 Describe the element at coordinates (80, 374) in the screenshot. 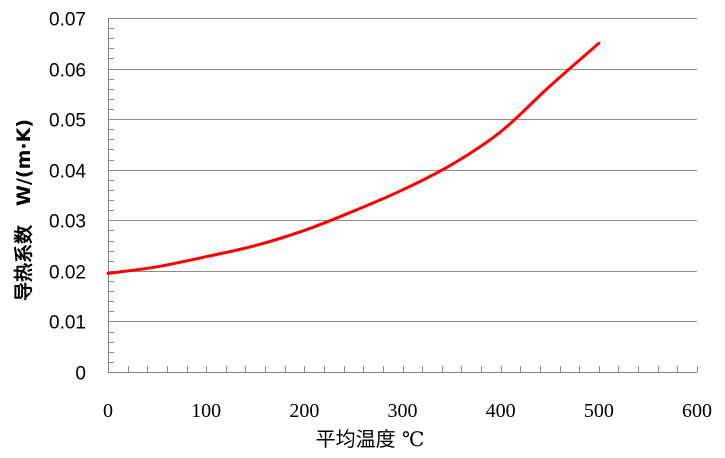

I see `y-tick-label: 0` at that location.